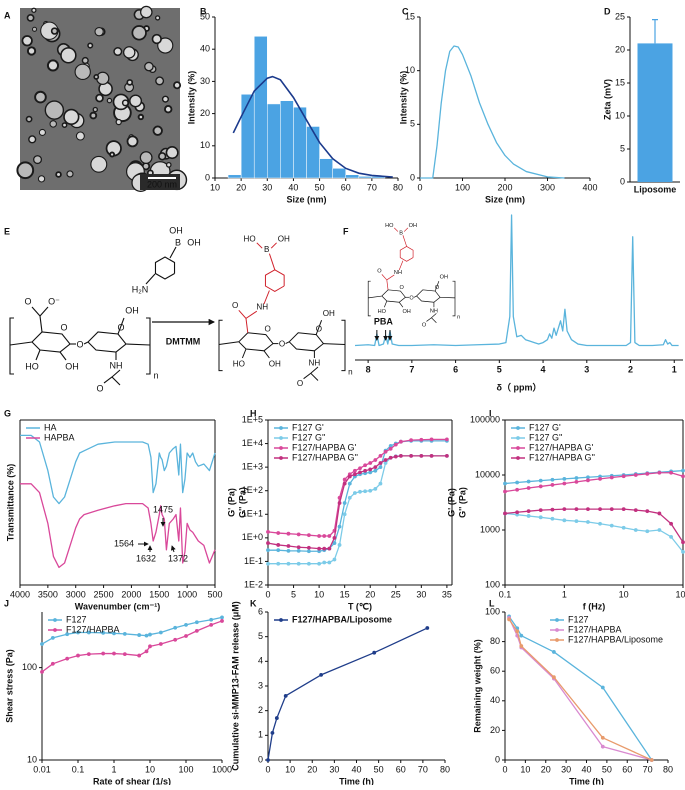 This screenshot has width=685, height=790. Describe the element at coordinates (253, 584) in the screenshot. I see `y-tick-label: 1E-2` at that location.